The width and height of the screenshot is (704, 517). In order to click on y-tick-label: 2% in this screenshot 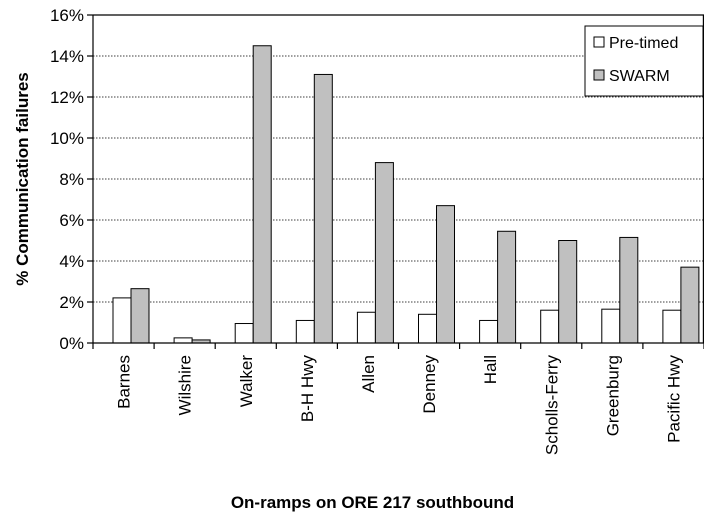, I will do `click(71, 302)`.